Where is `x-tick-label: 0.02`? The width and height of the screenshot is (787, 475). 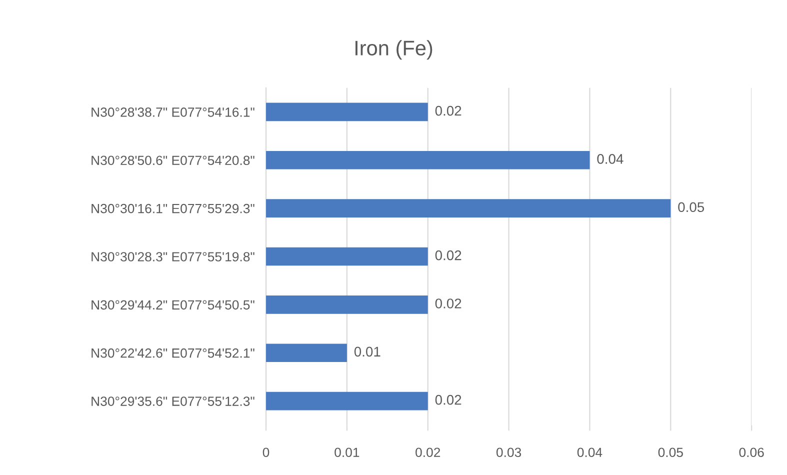
x-tick-label: 0.02 is located at coordinates (428, 453).